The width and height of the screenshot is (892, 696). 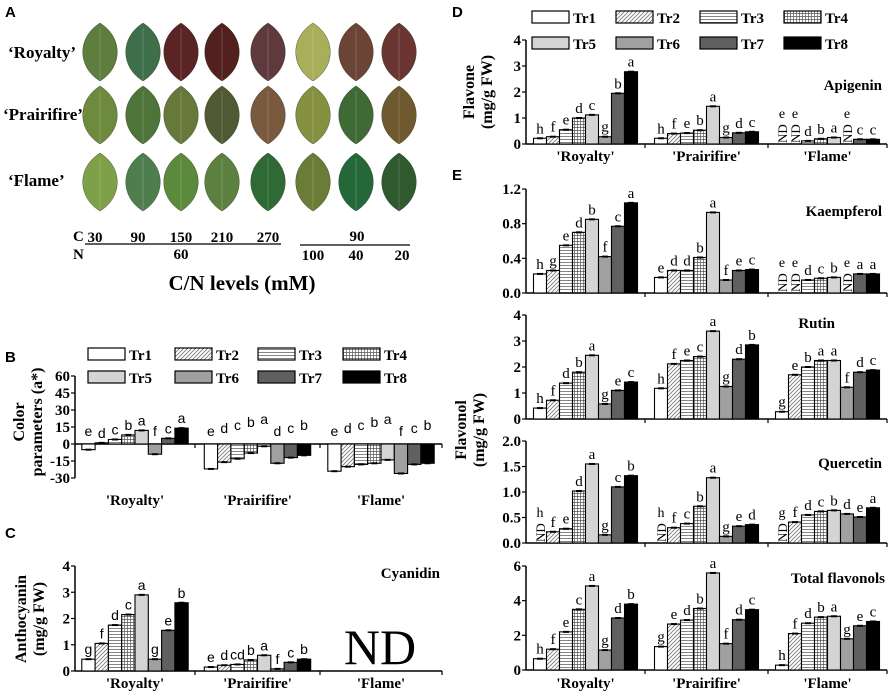 What do you see at coordinates (518, 394) in the screenshot?
I see `y-tick-label: 1` at bounding box center [518, 394].